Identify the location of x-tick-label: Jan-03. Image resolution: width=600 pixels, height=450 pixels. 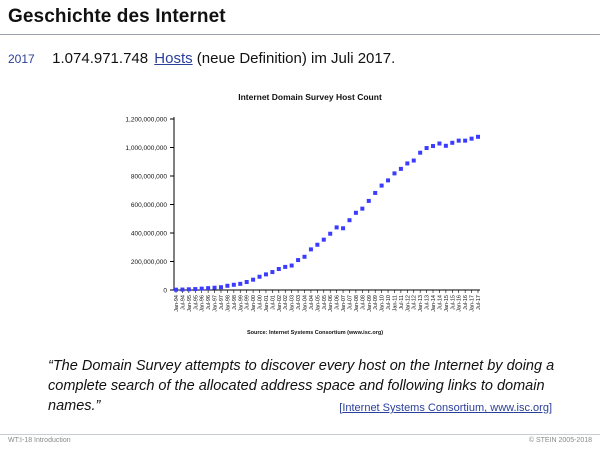
(293, 303).